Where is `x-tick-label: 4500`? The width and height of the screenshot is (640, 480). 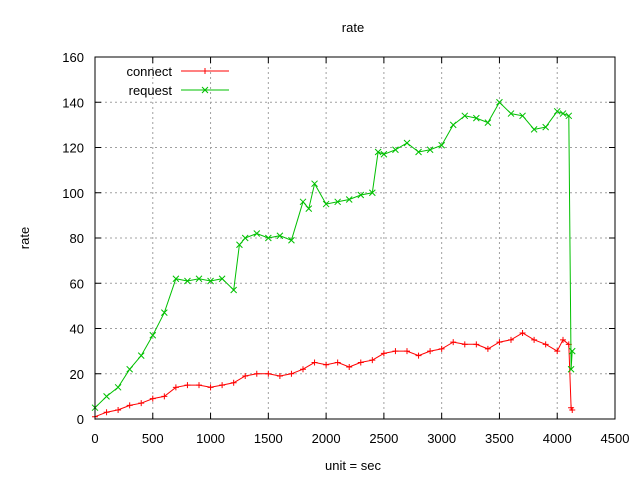
x-tick-label: 4500 is located at coordinates (615, 438).